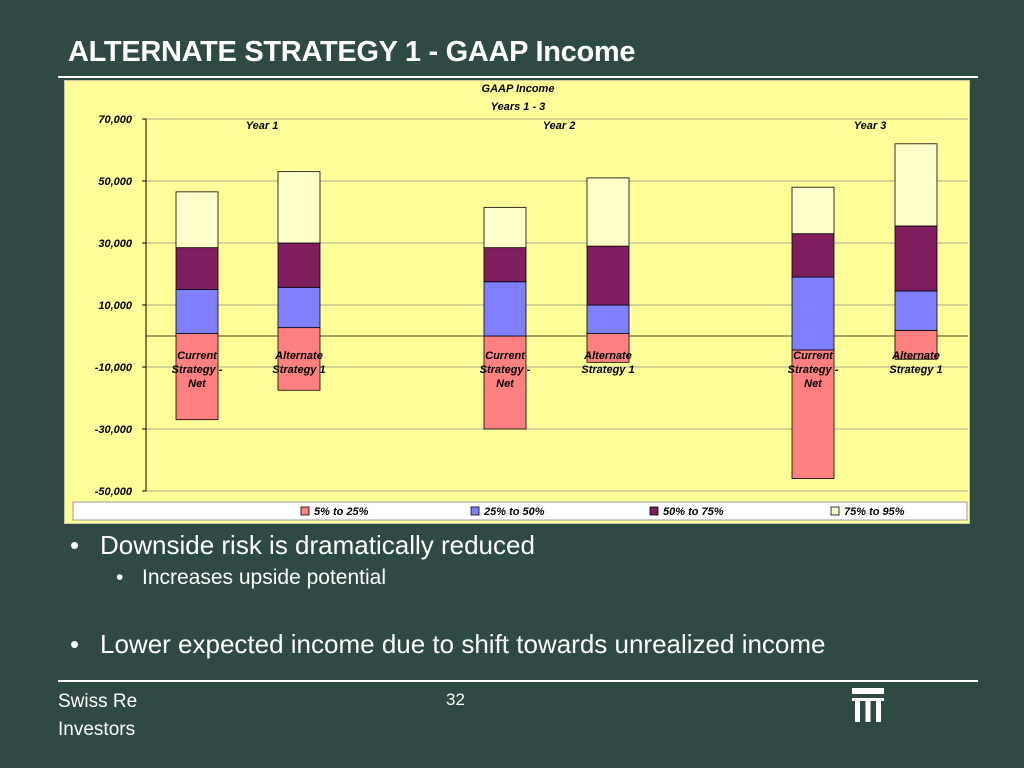  What do you see at coordinates (97, 729) in the screenshot?
I see `footer-line: Investors` at bounding box center [97, 729].